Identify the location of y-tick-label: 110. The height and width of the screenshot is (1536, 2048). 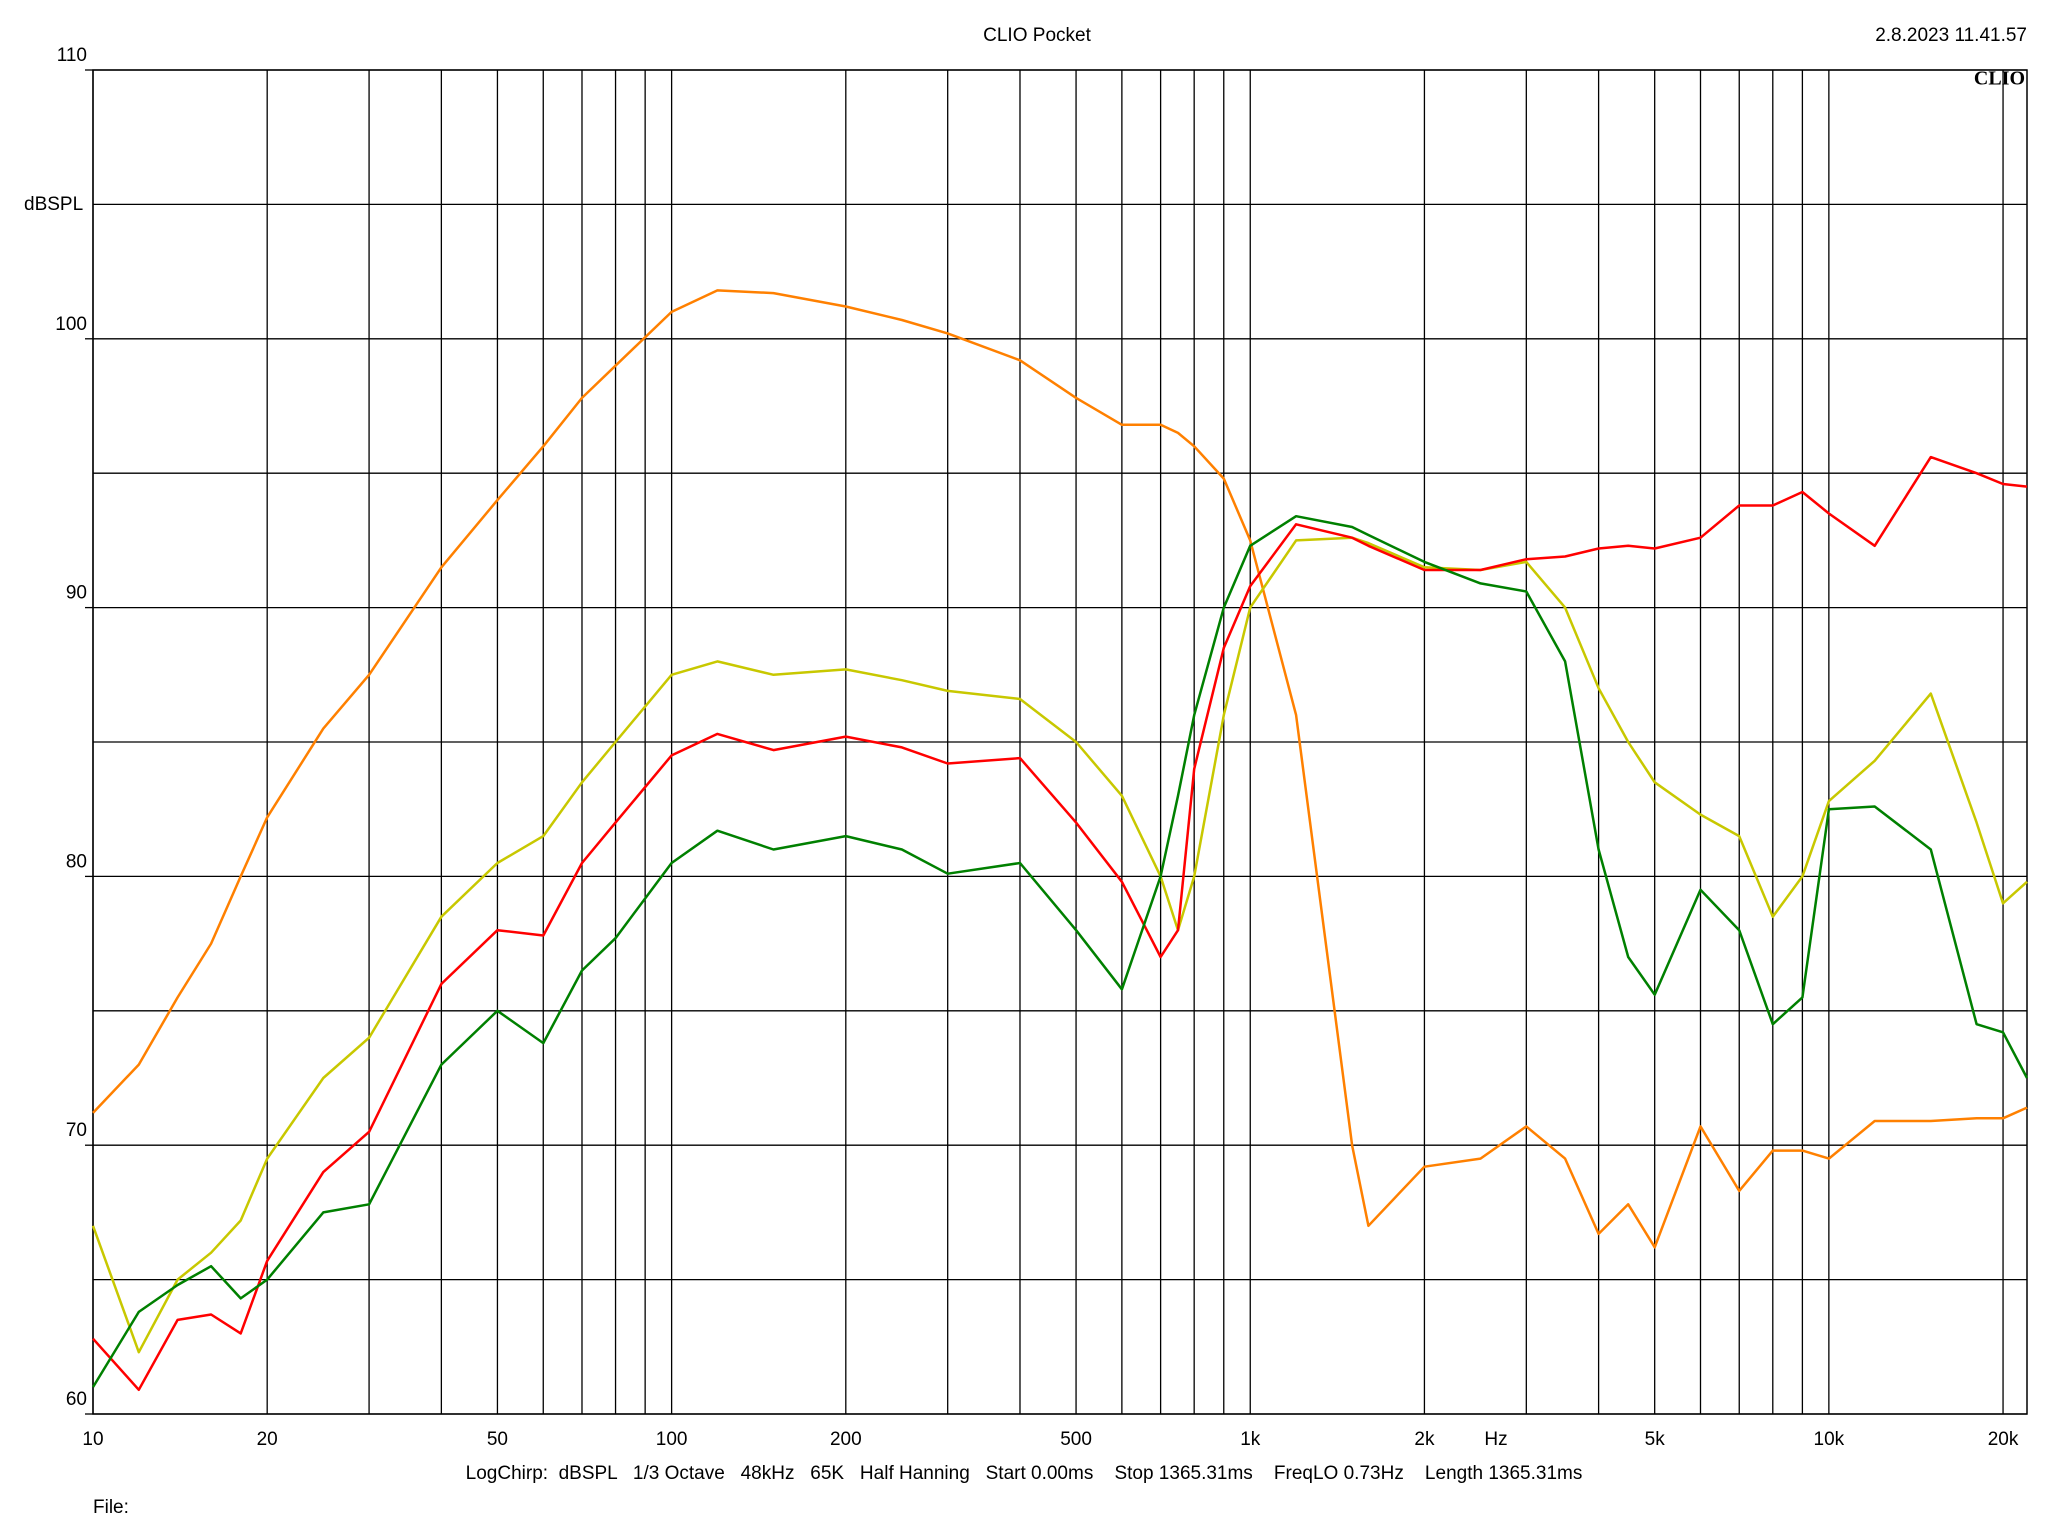
(72, 55).